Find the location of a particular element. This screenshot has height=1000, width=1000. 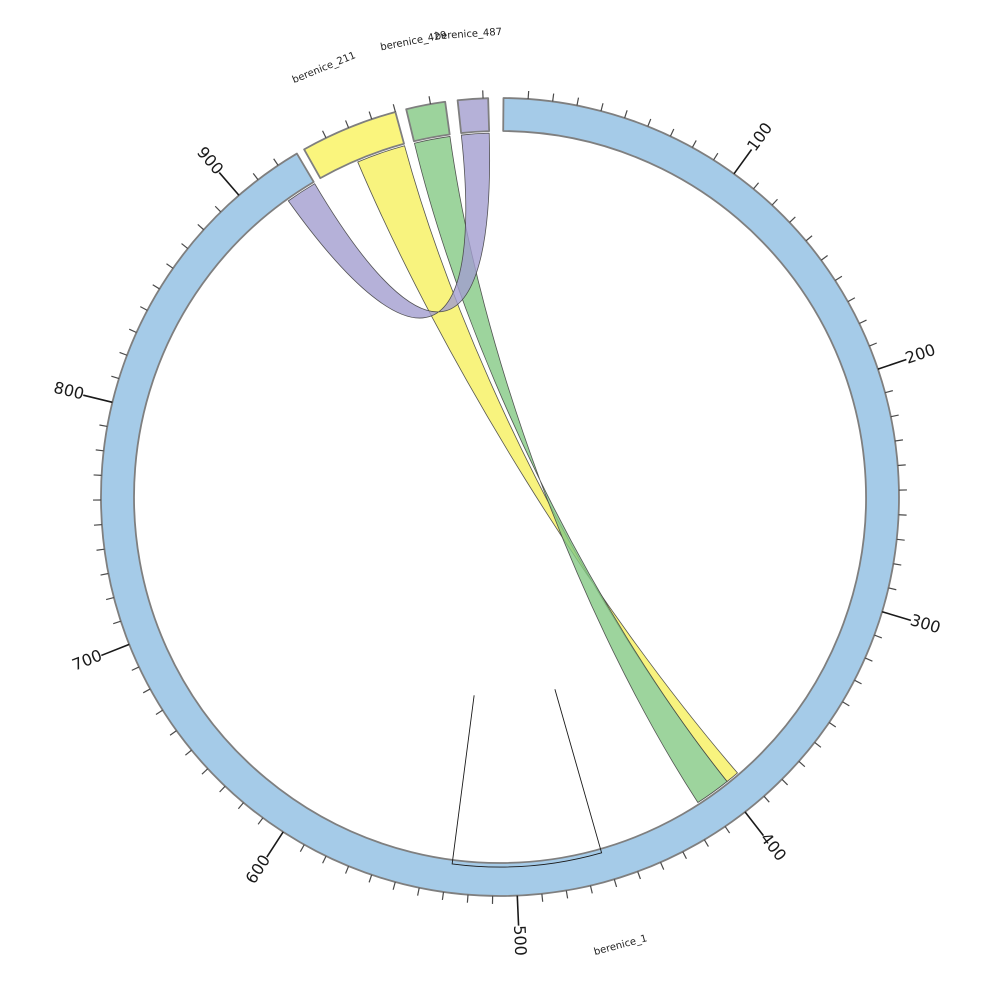

axis-tick-label-500: 500 is located at coordinates (520, 940).